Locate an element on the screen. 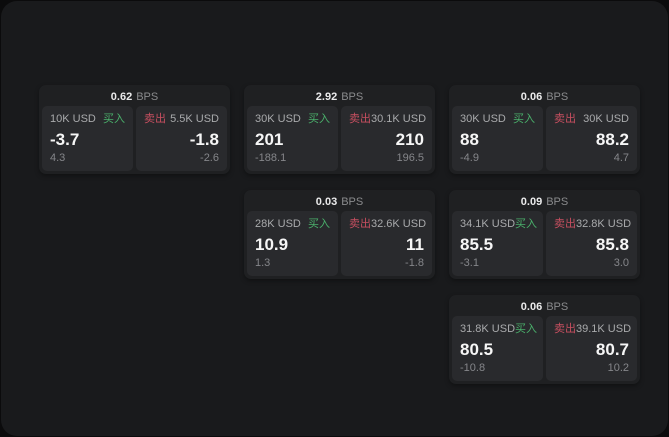 The height and width of the screenshot is (437, 669). sell-price-value: 11 is located at coordinates (415, 244).